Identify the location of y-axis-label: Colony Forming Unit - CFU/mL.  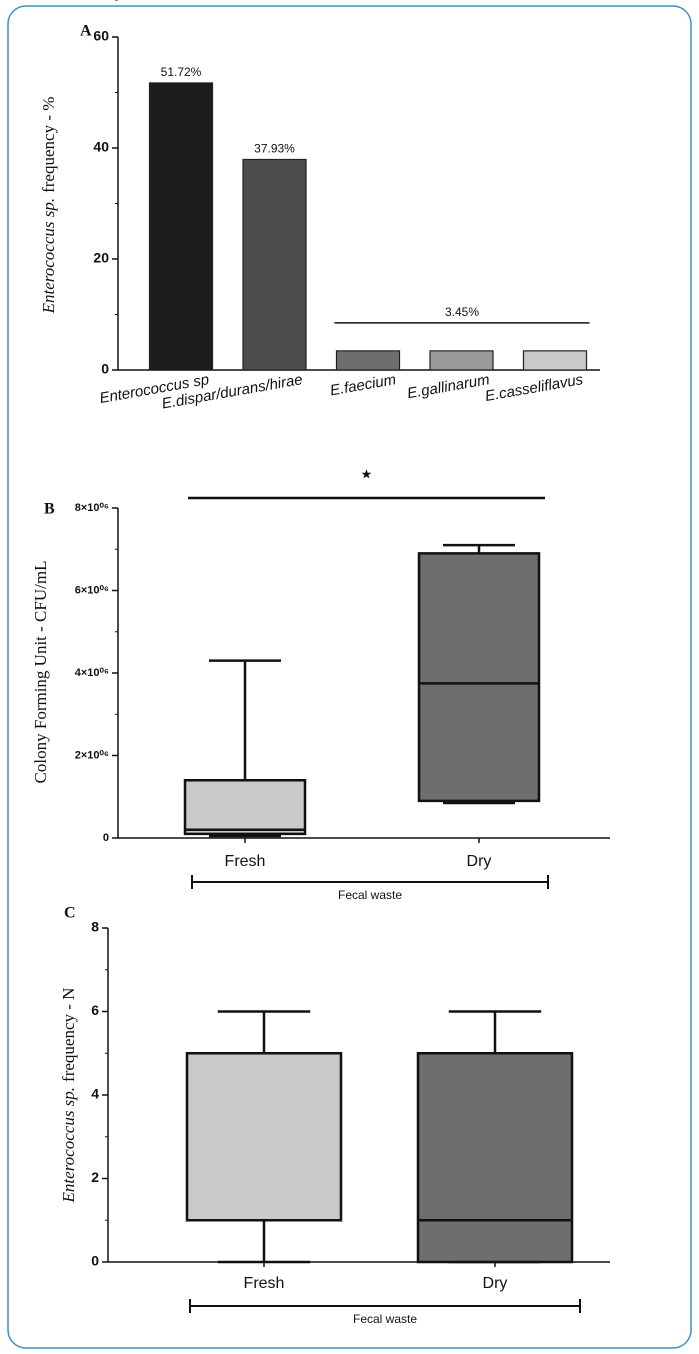
(40, 672).